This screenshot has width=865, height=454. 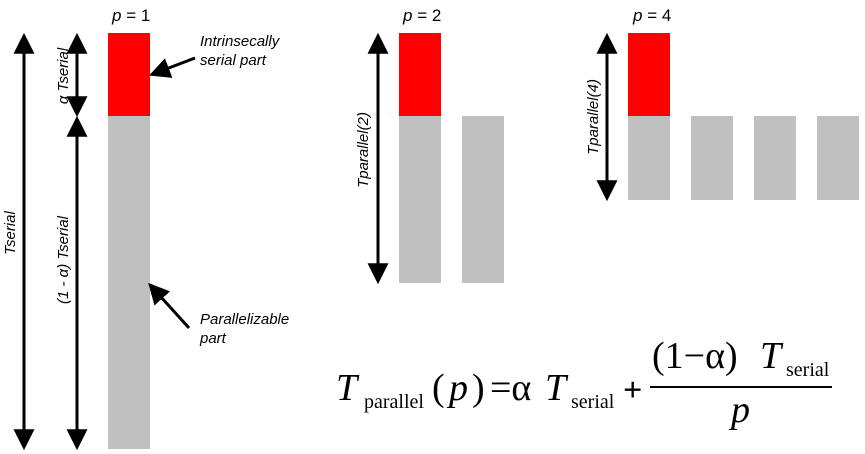 What do you see at coordinates (169, 306) in the screenshot?
I see `parallel-part-pointer` at bounding box center [169, 306].